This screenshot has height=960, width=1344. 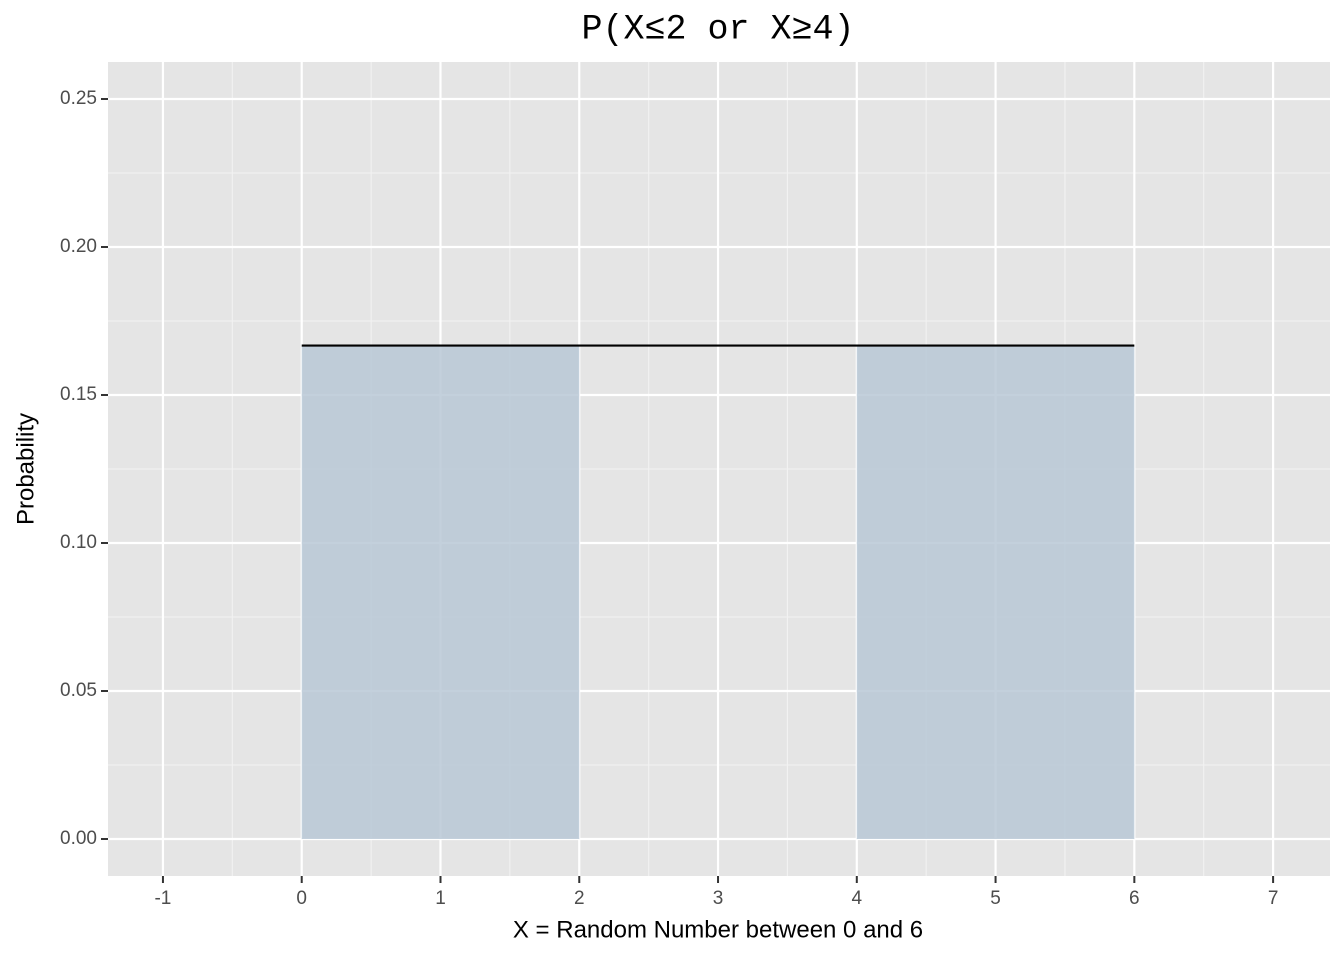 What do you see at coordinates (78, 542) in the screenshot?
I see `y-tick-label: 0.10` at bounding box center [78, 542].